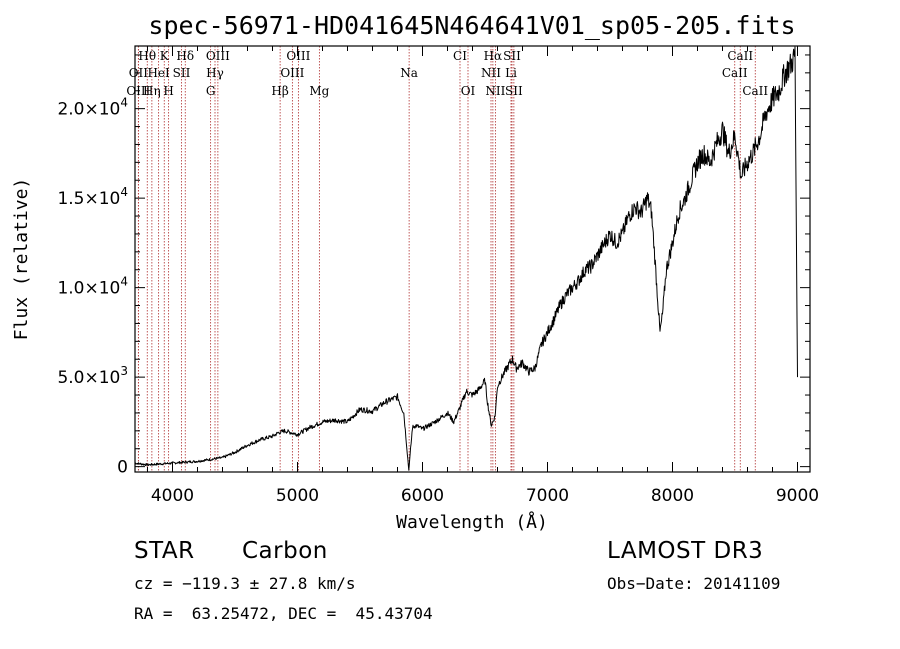 This screenshot has height=649, width=900. What do you see at coordinates (472, 522) in the screenshot?
I see `x-axis-label: Wavelength (Å)` at bounding box center [472, 522].